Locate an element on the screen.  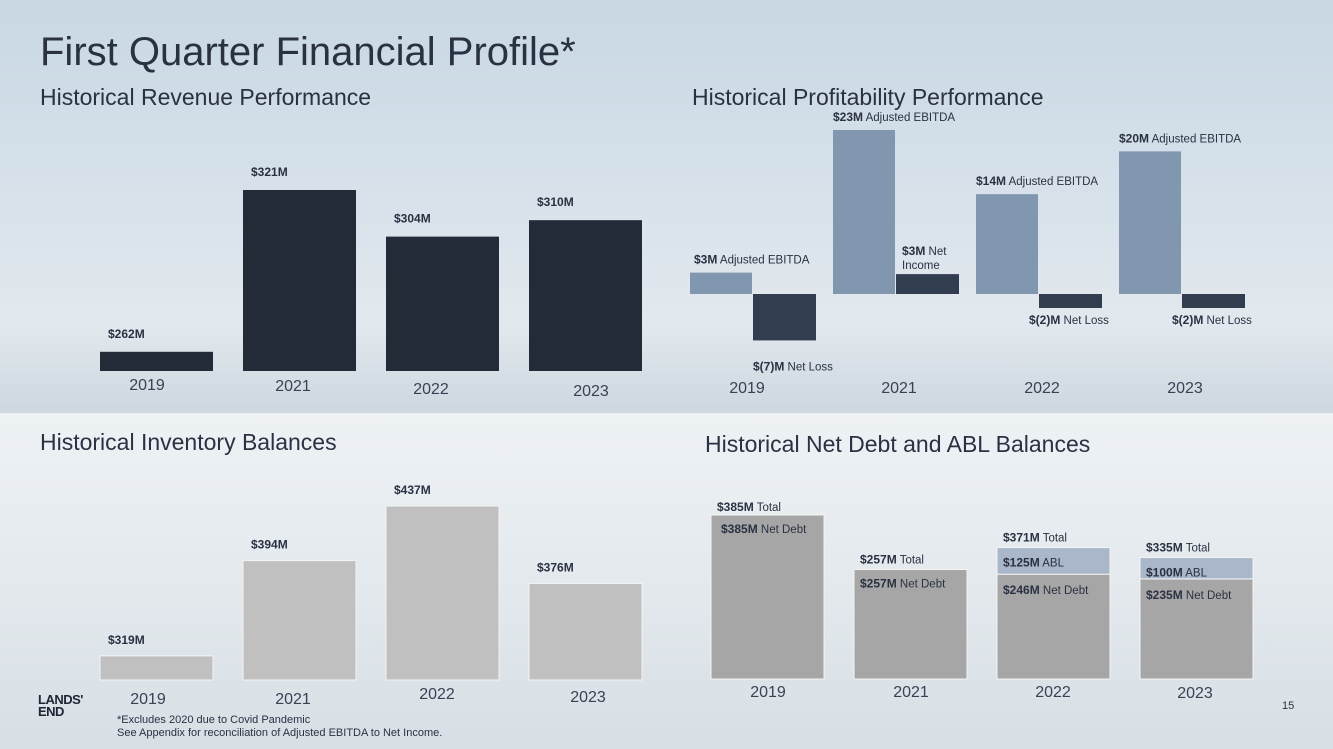
revenue-section-title: Historical Revenue Performance is located at coordinates (206, 97).